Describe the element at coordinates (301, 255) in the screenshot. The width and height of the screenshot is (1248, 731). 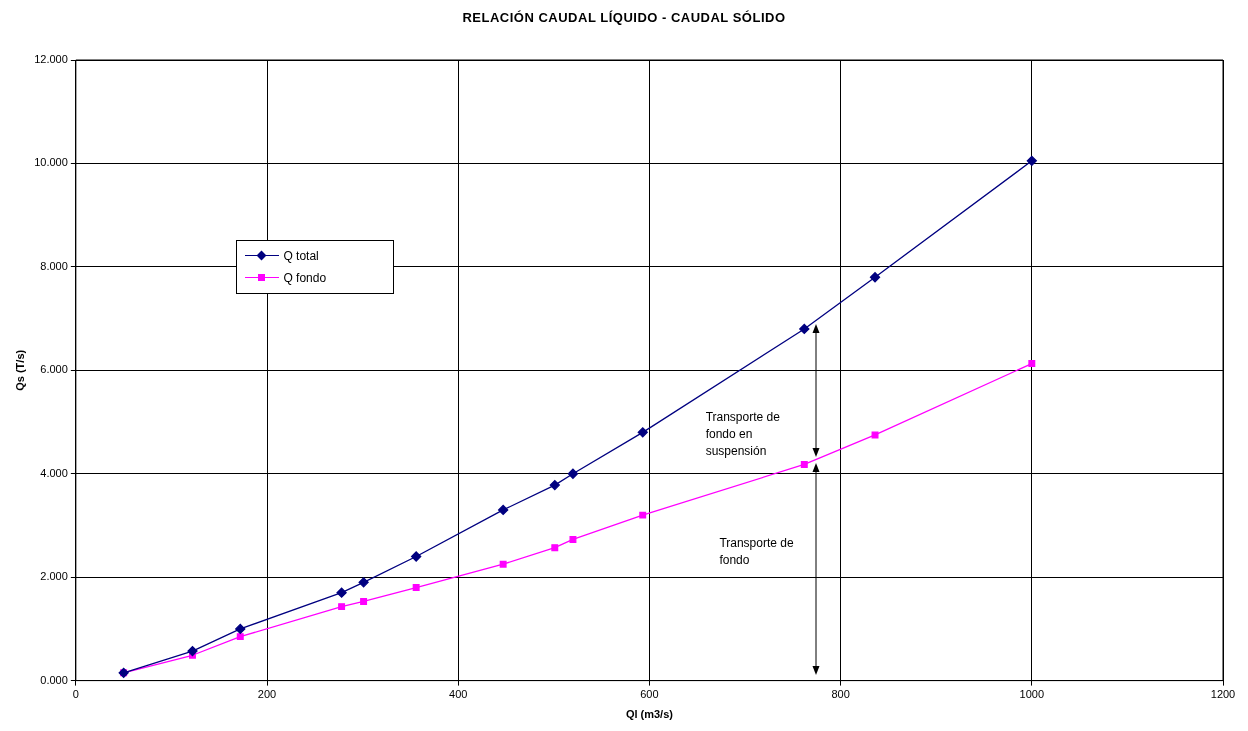
I see `legend-label: Q total` at that location.